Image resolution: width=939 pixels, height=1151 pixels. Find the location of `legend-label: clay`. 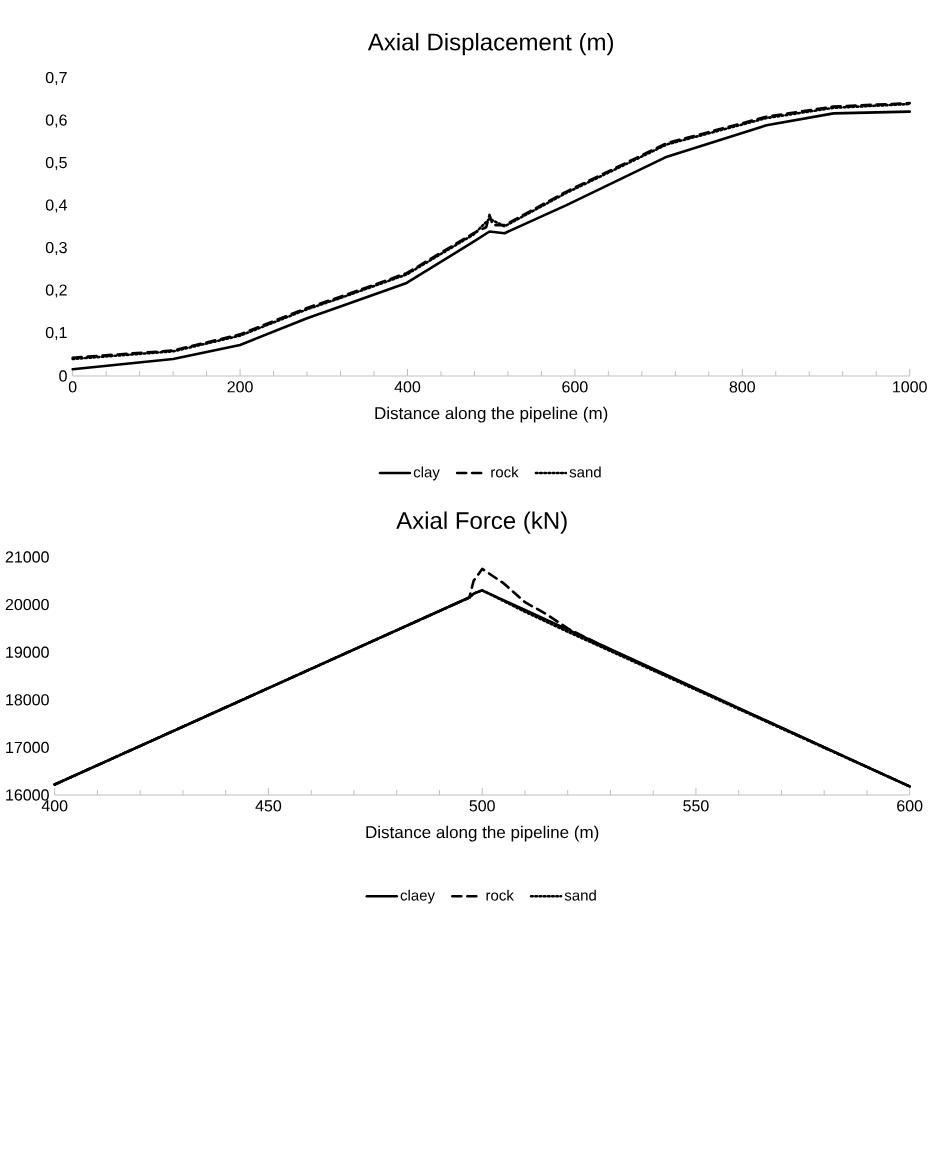

legend-label: clay is located at coordinates (426, 473).